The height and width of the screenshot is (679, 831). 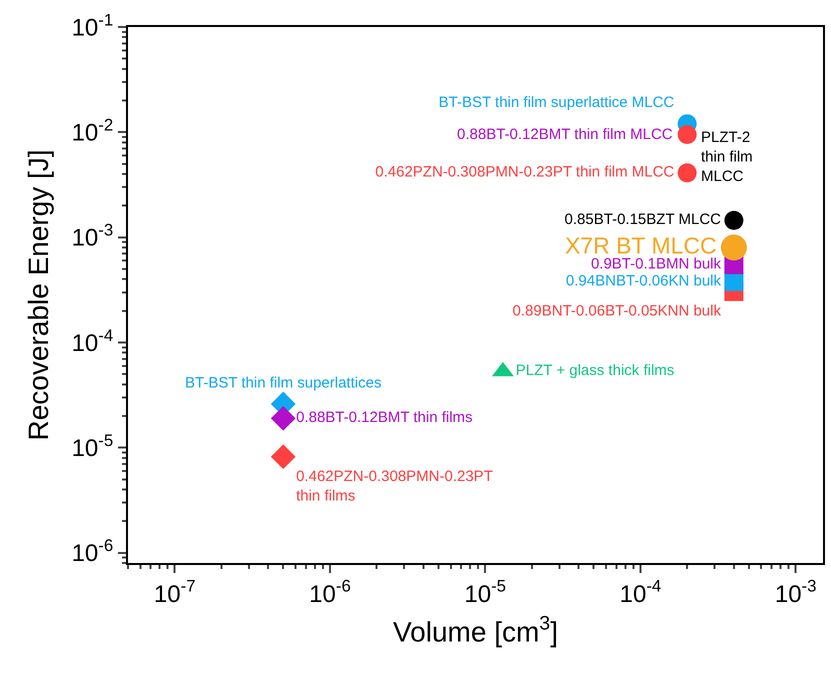 I want to click on x-tick-label: 10$^{-5}$, so click(x=485, y=592).